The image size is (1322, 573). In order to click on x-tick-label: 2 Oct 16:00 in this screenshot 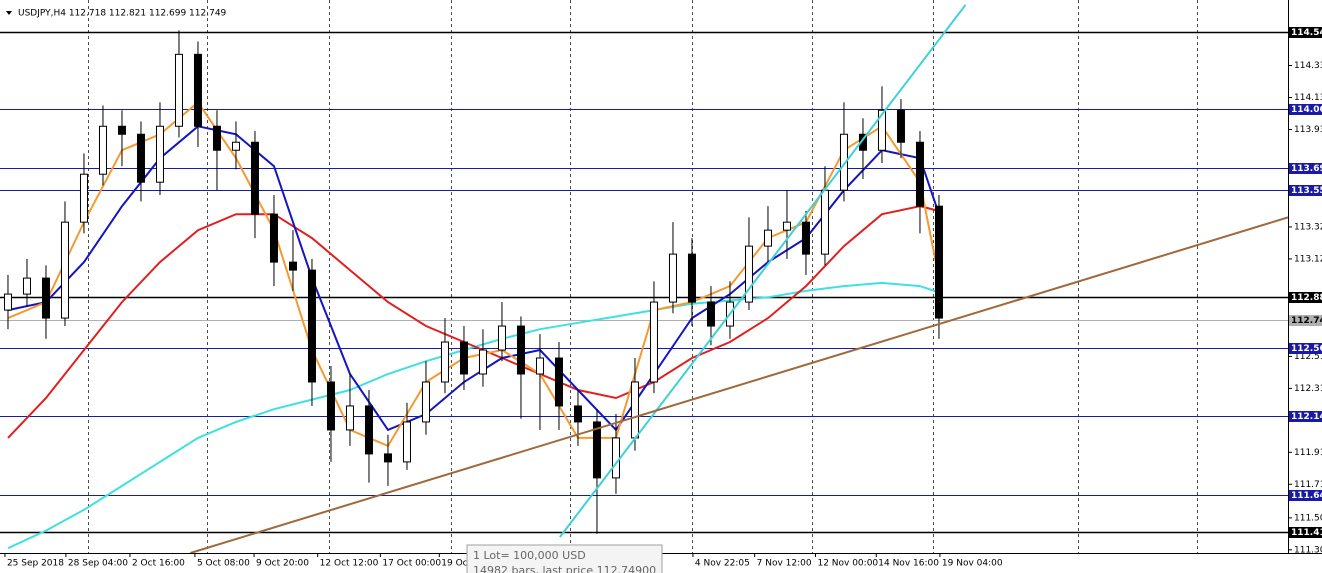, I will do `click(158, 564)`.